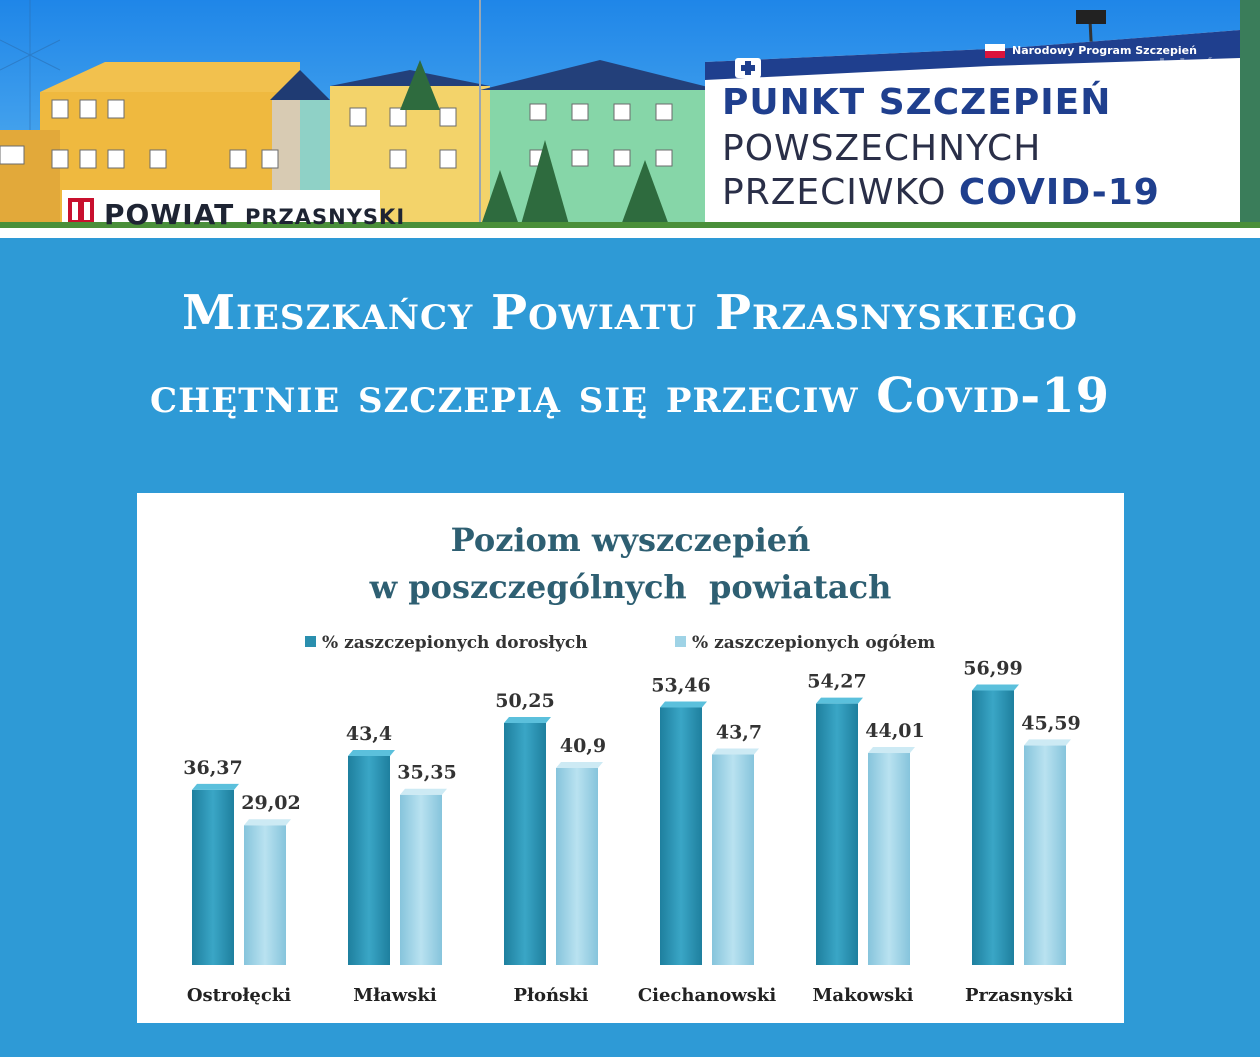 This screenshot has width=1260, height=1057. What do you see at coordinates (583, 746) in the screenshot?
I see `data-label-total-3: 40,9` at bounding box center [583, 746].